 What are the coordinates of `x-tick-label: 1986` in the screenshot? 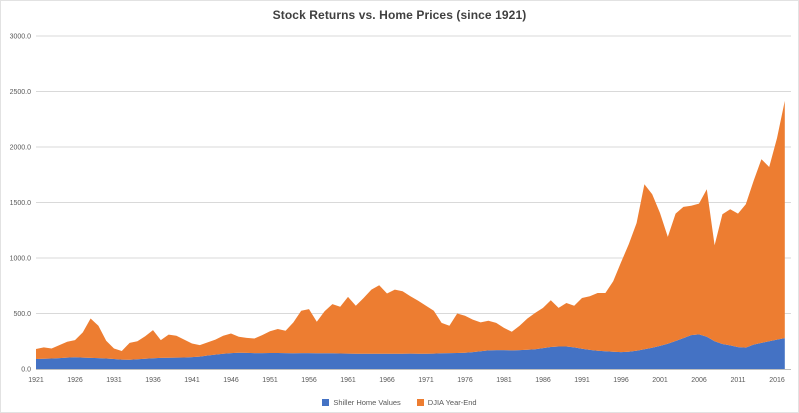 It's located at (543, 380).